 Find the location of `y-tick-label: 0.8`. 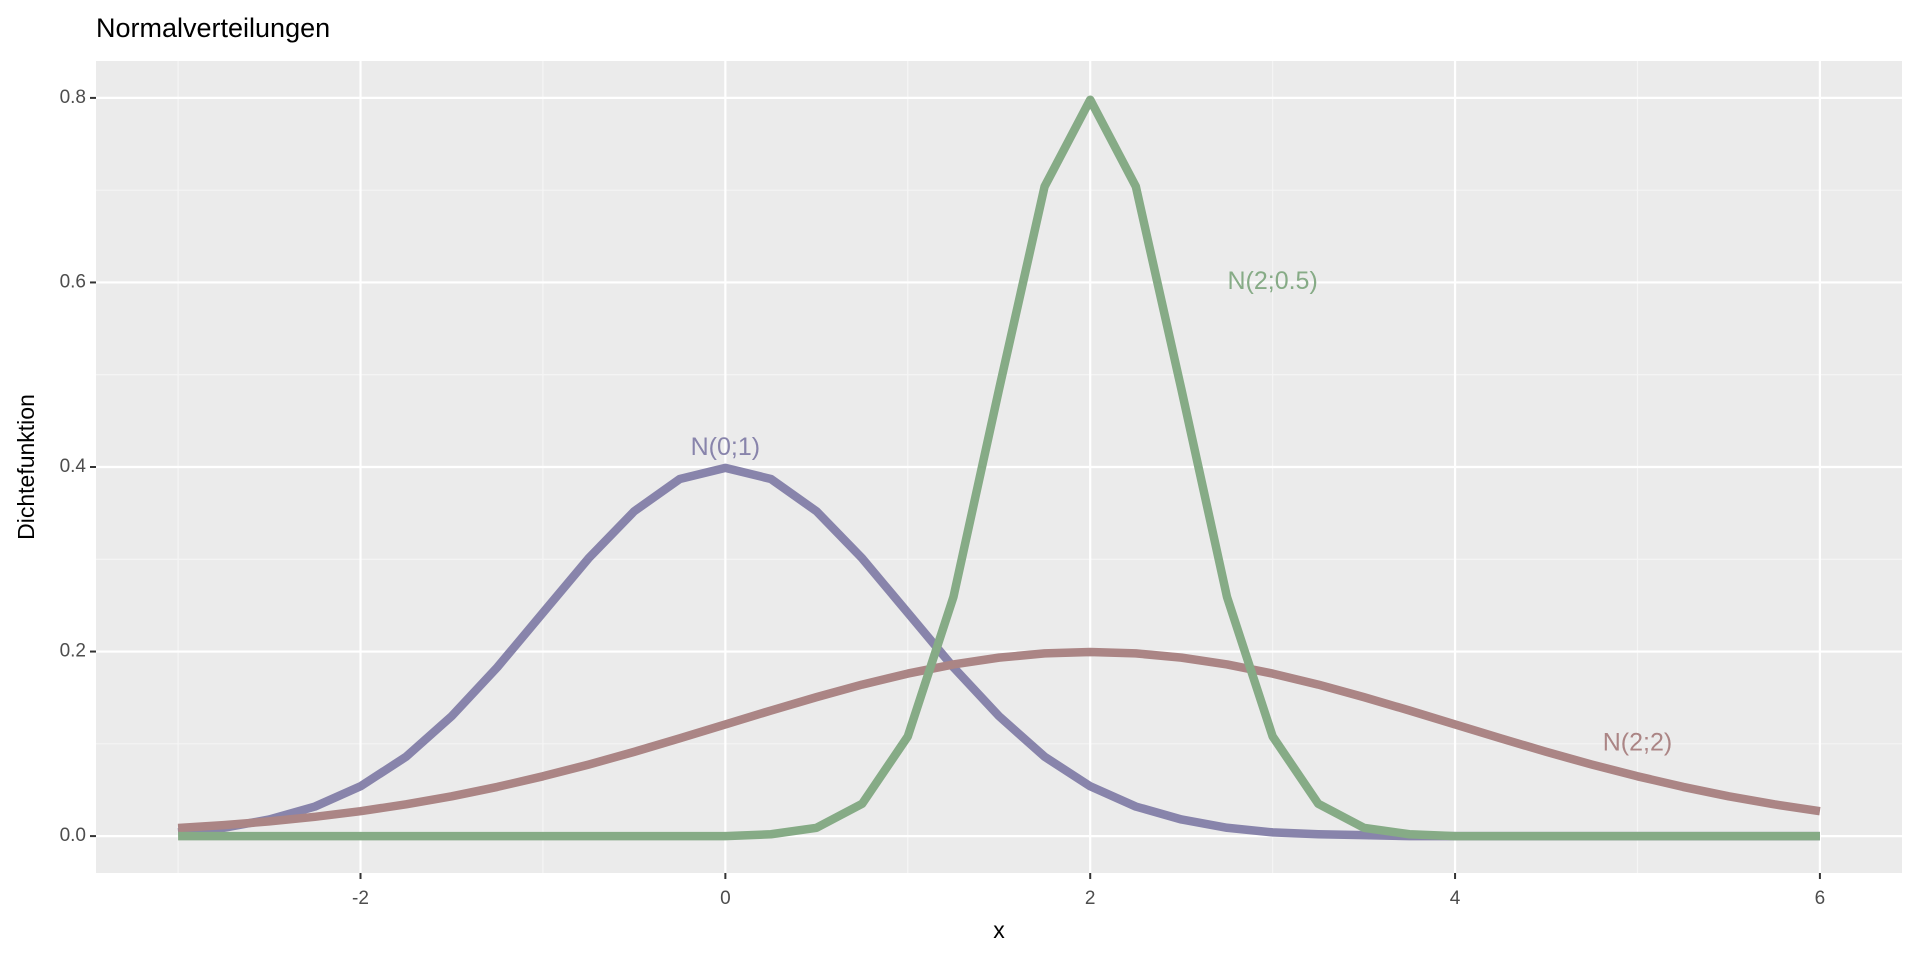

y-tick-label: 0.8 is located at coordinates (73, 97).